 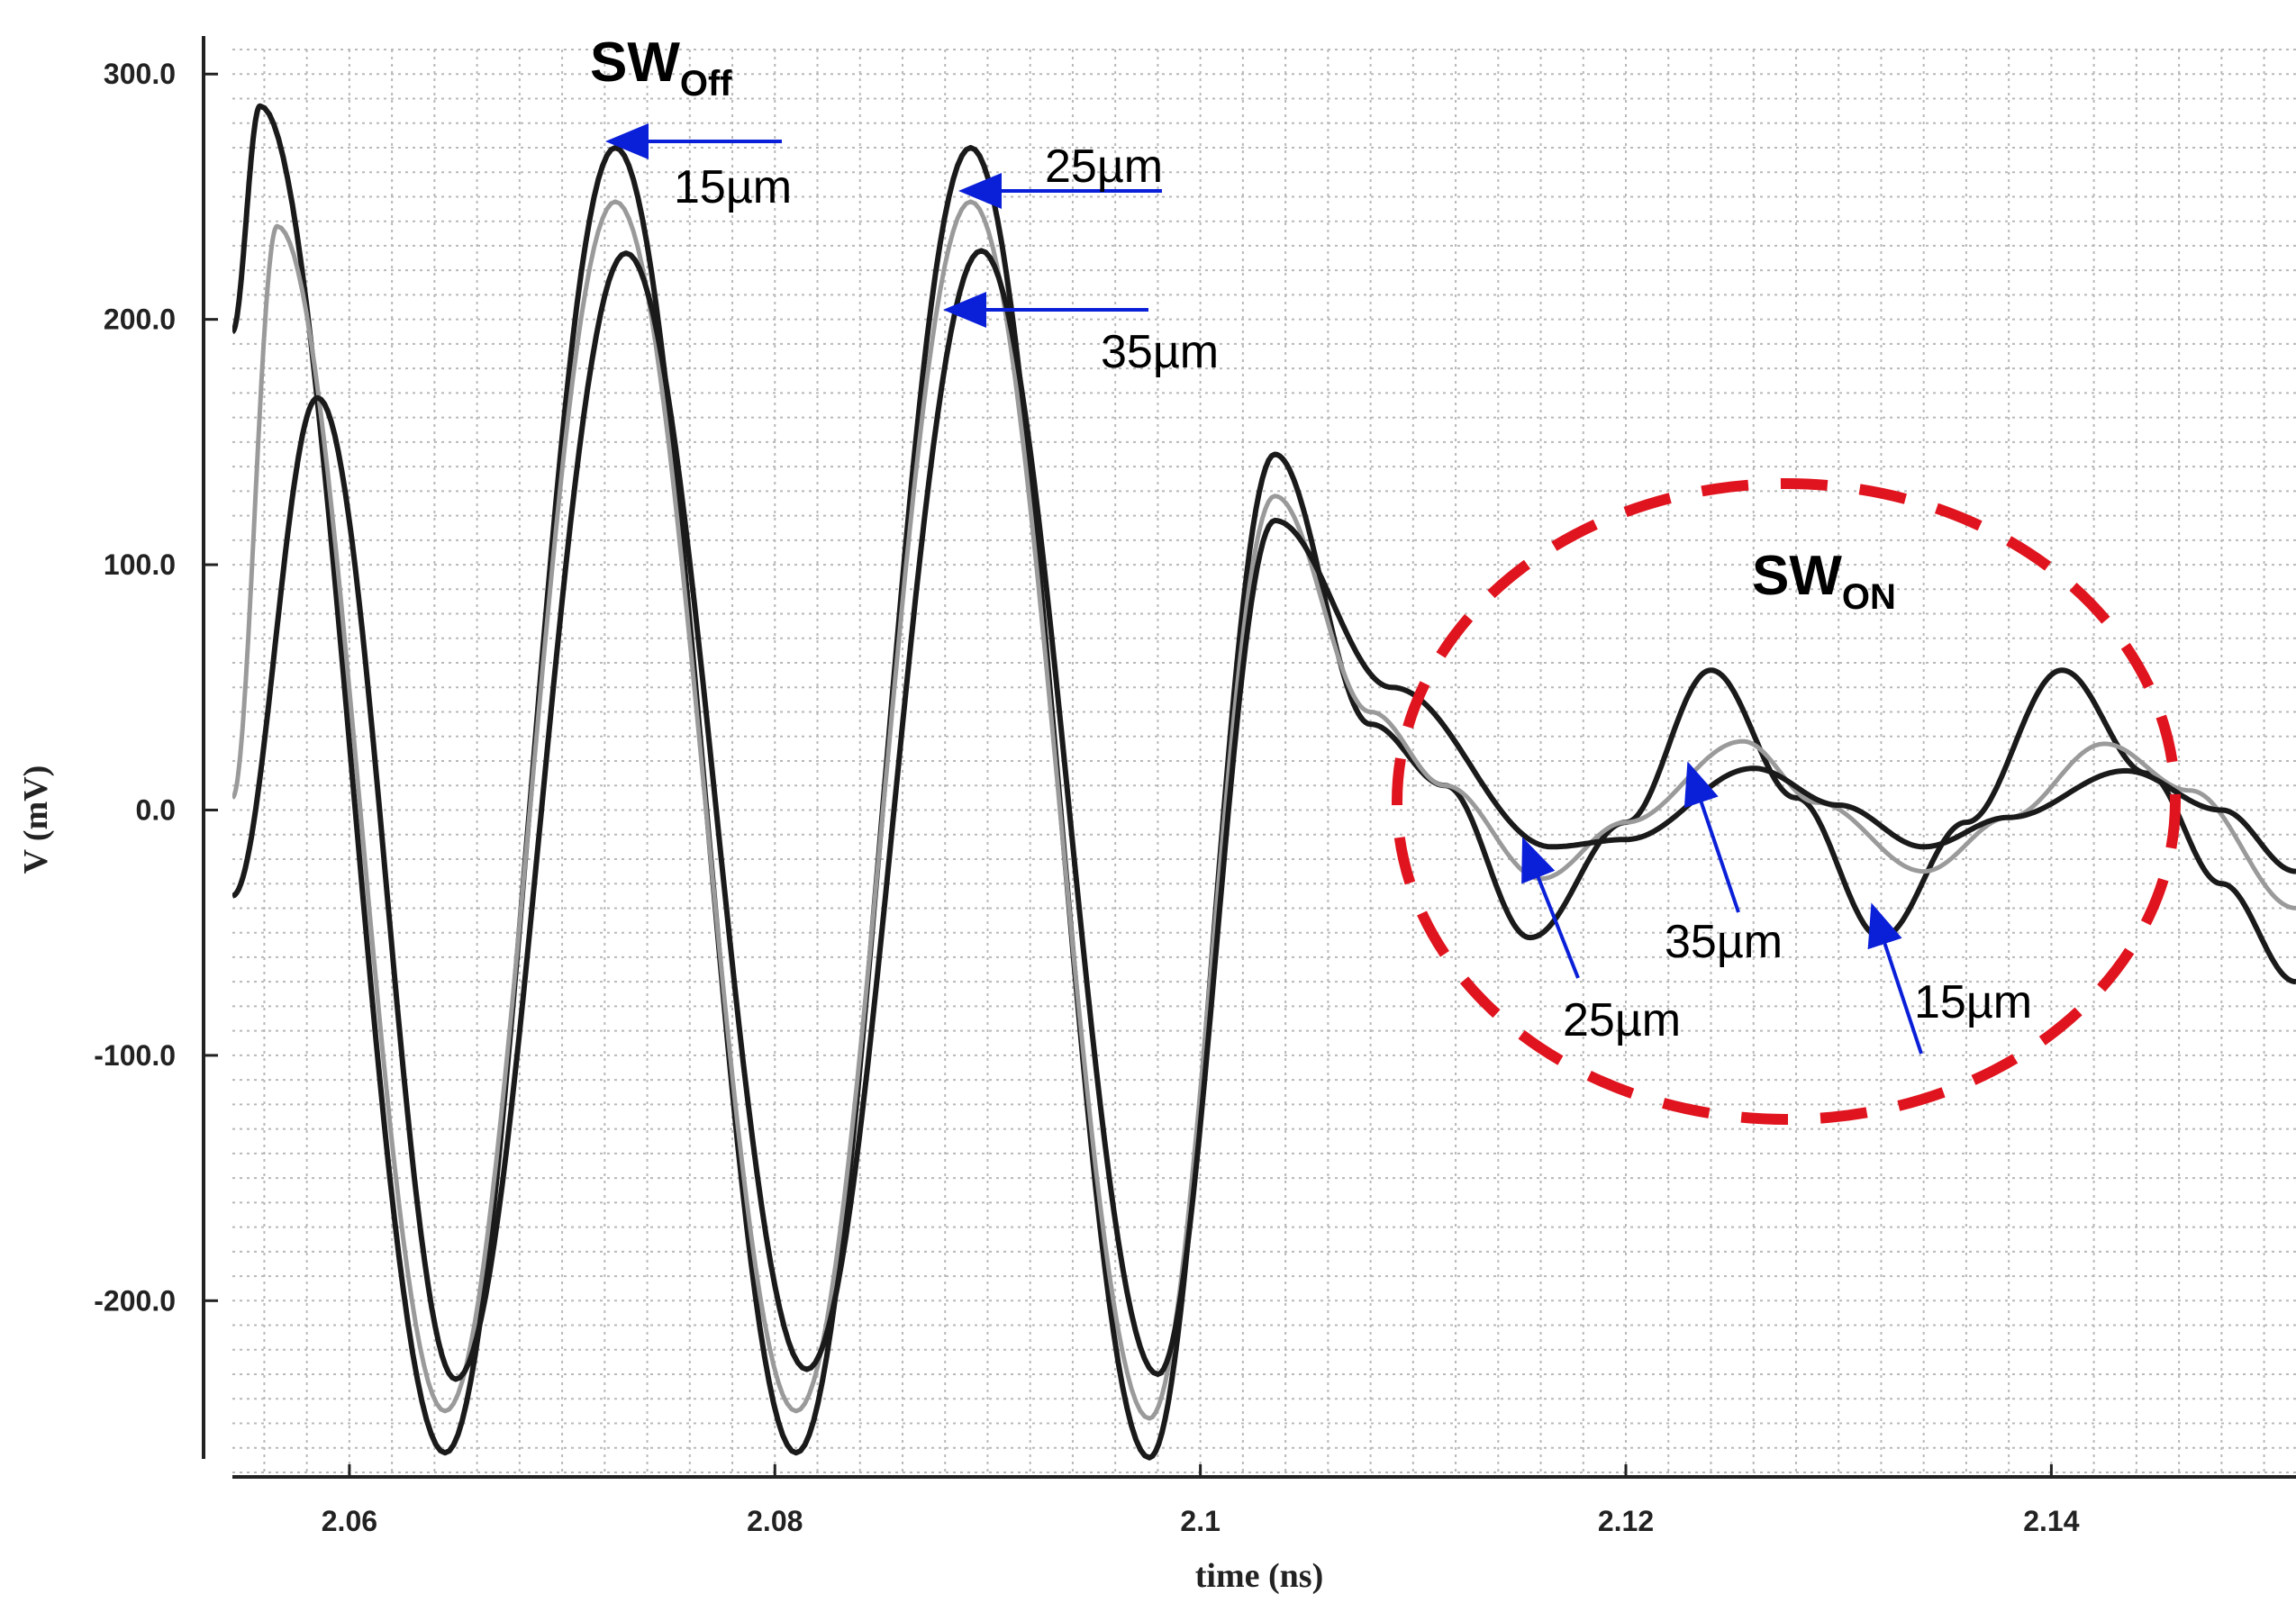 What do you see at coordinates (1797, 576) in the screenshot?
I see `sw-on-main: SW` at bounding box center [1797, 576].